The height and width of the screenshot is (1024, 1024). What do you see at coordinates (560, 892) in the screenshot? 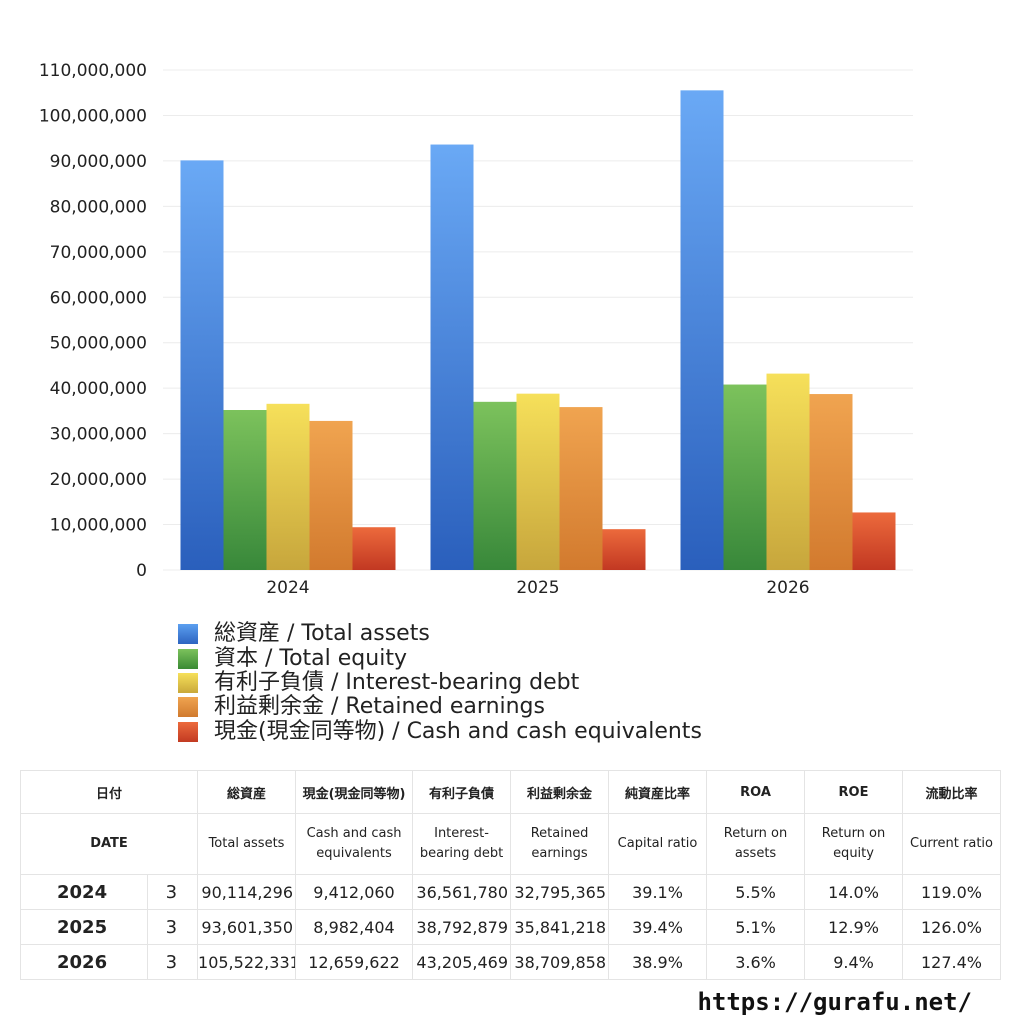
I see `cell-retained: 32,795,365` at bounding box center [560, 892].